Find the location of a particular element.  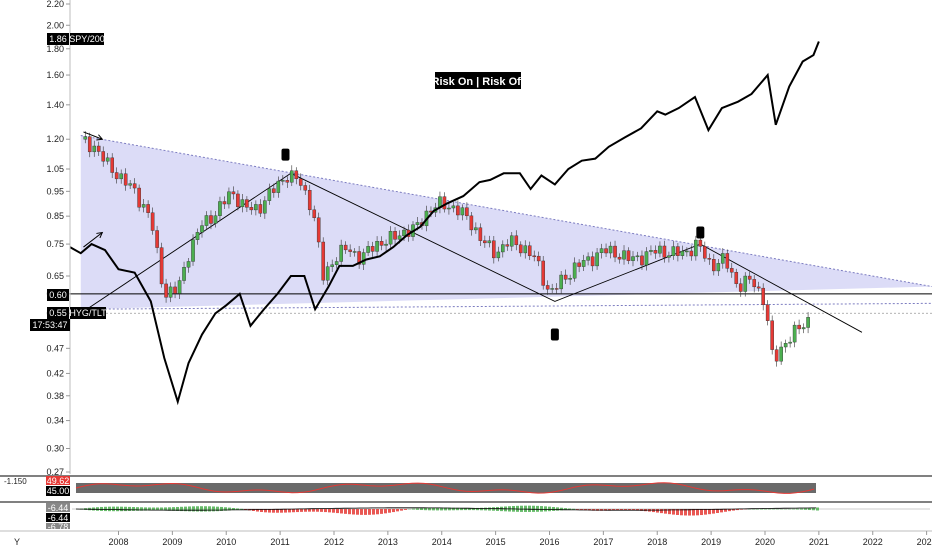

x-tick-label: 2019 is located at coordinates (711, 542).